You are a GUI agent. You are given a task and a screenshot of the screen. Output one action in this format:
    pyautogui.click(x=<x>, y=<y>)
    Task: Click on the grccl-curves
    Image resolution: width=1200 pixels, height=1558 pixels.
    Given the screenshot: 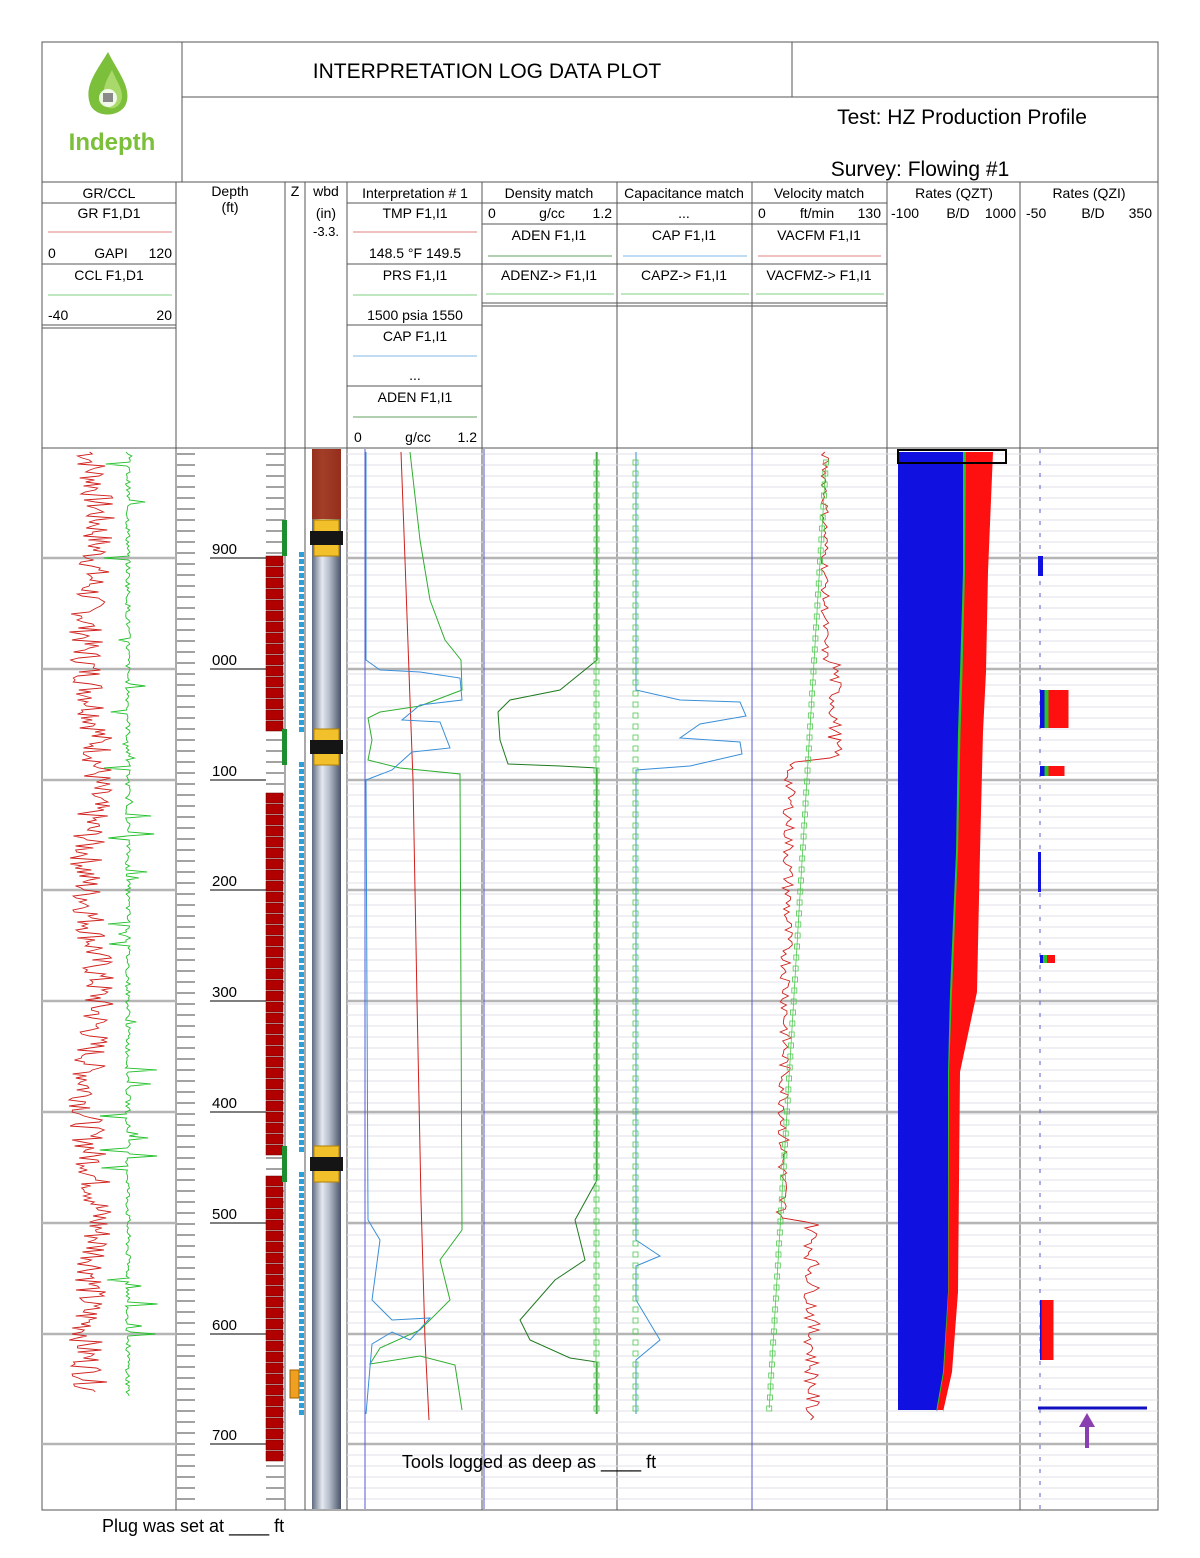 What is the action you would take?
    pyautogui.click(x=112, y=924)
    